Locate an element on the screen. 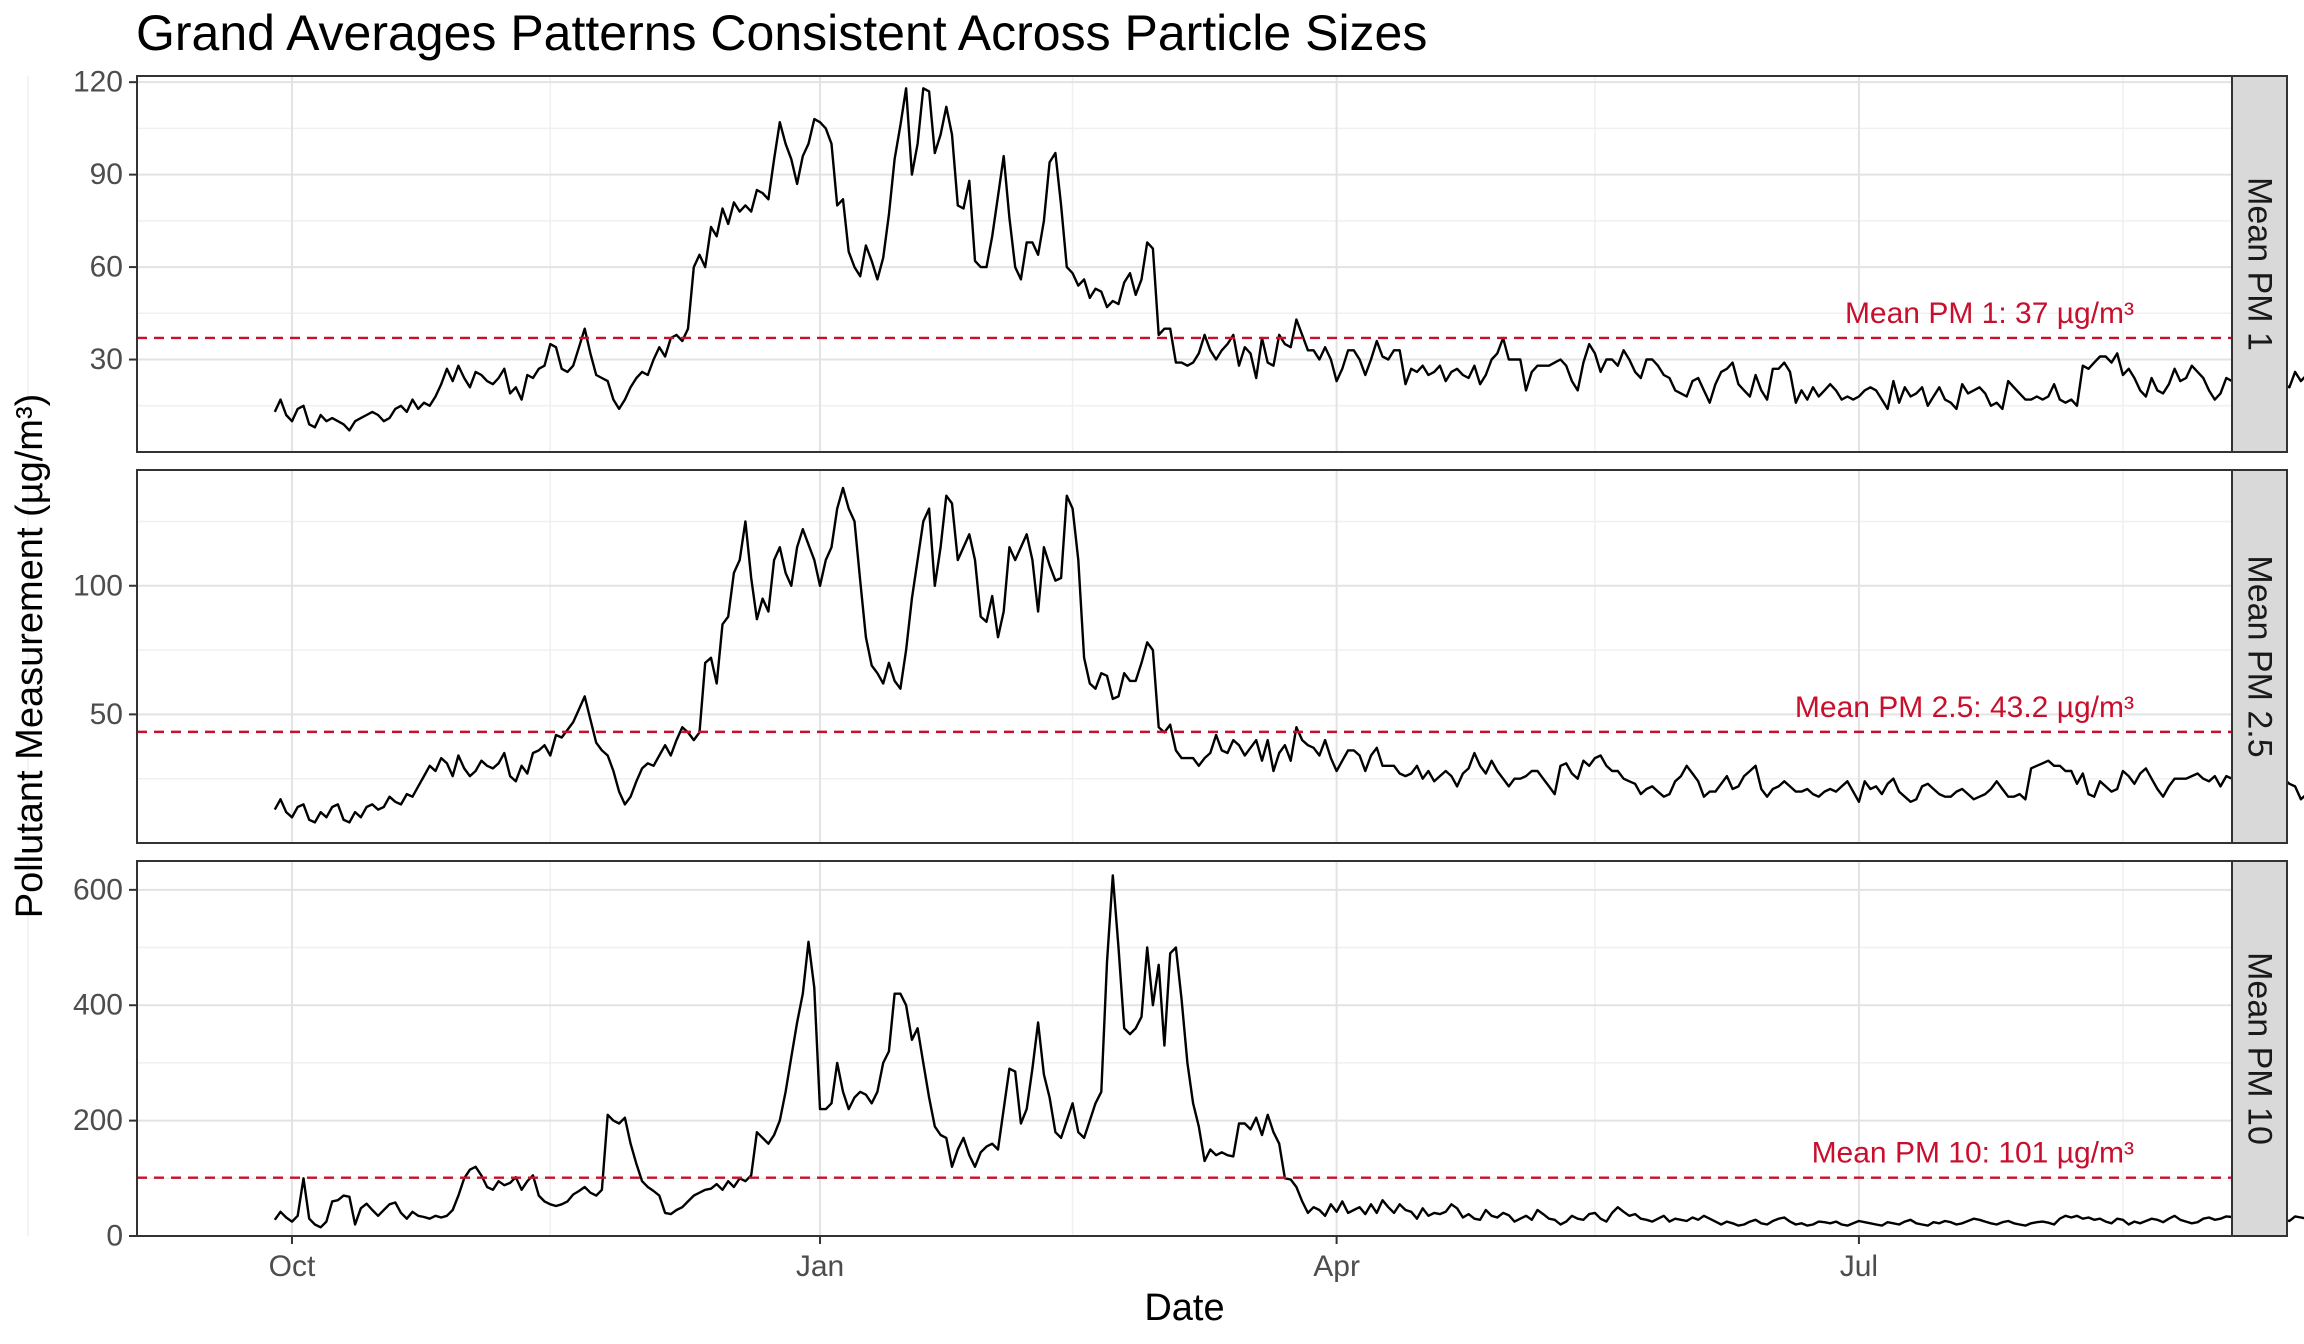  x-tick-label: Oct is located at coordinates (292, 1266).